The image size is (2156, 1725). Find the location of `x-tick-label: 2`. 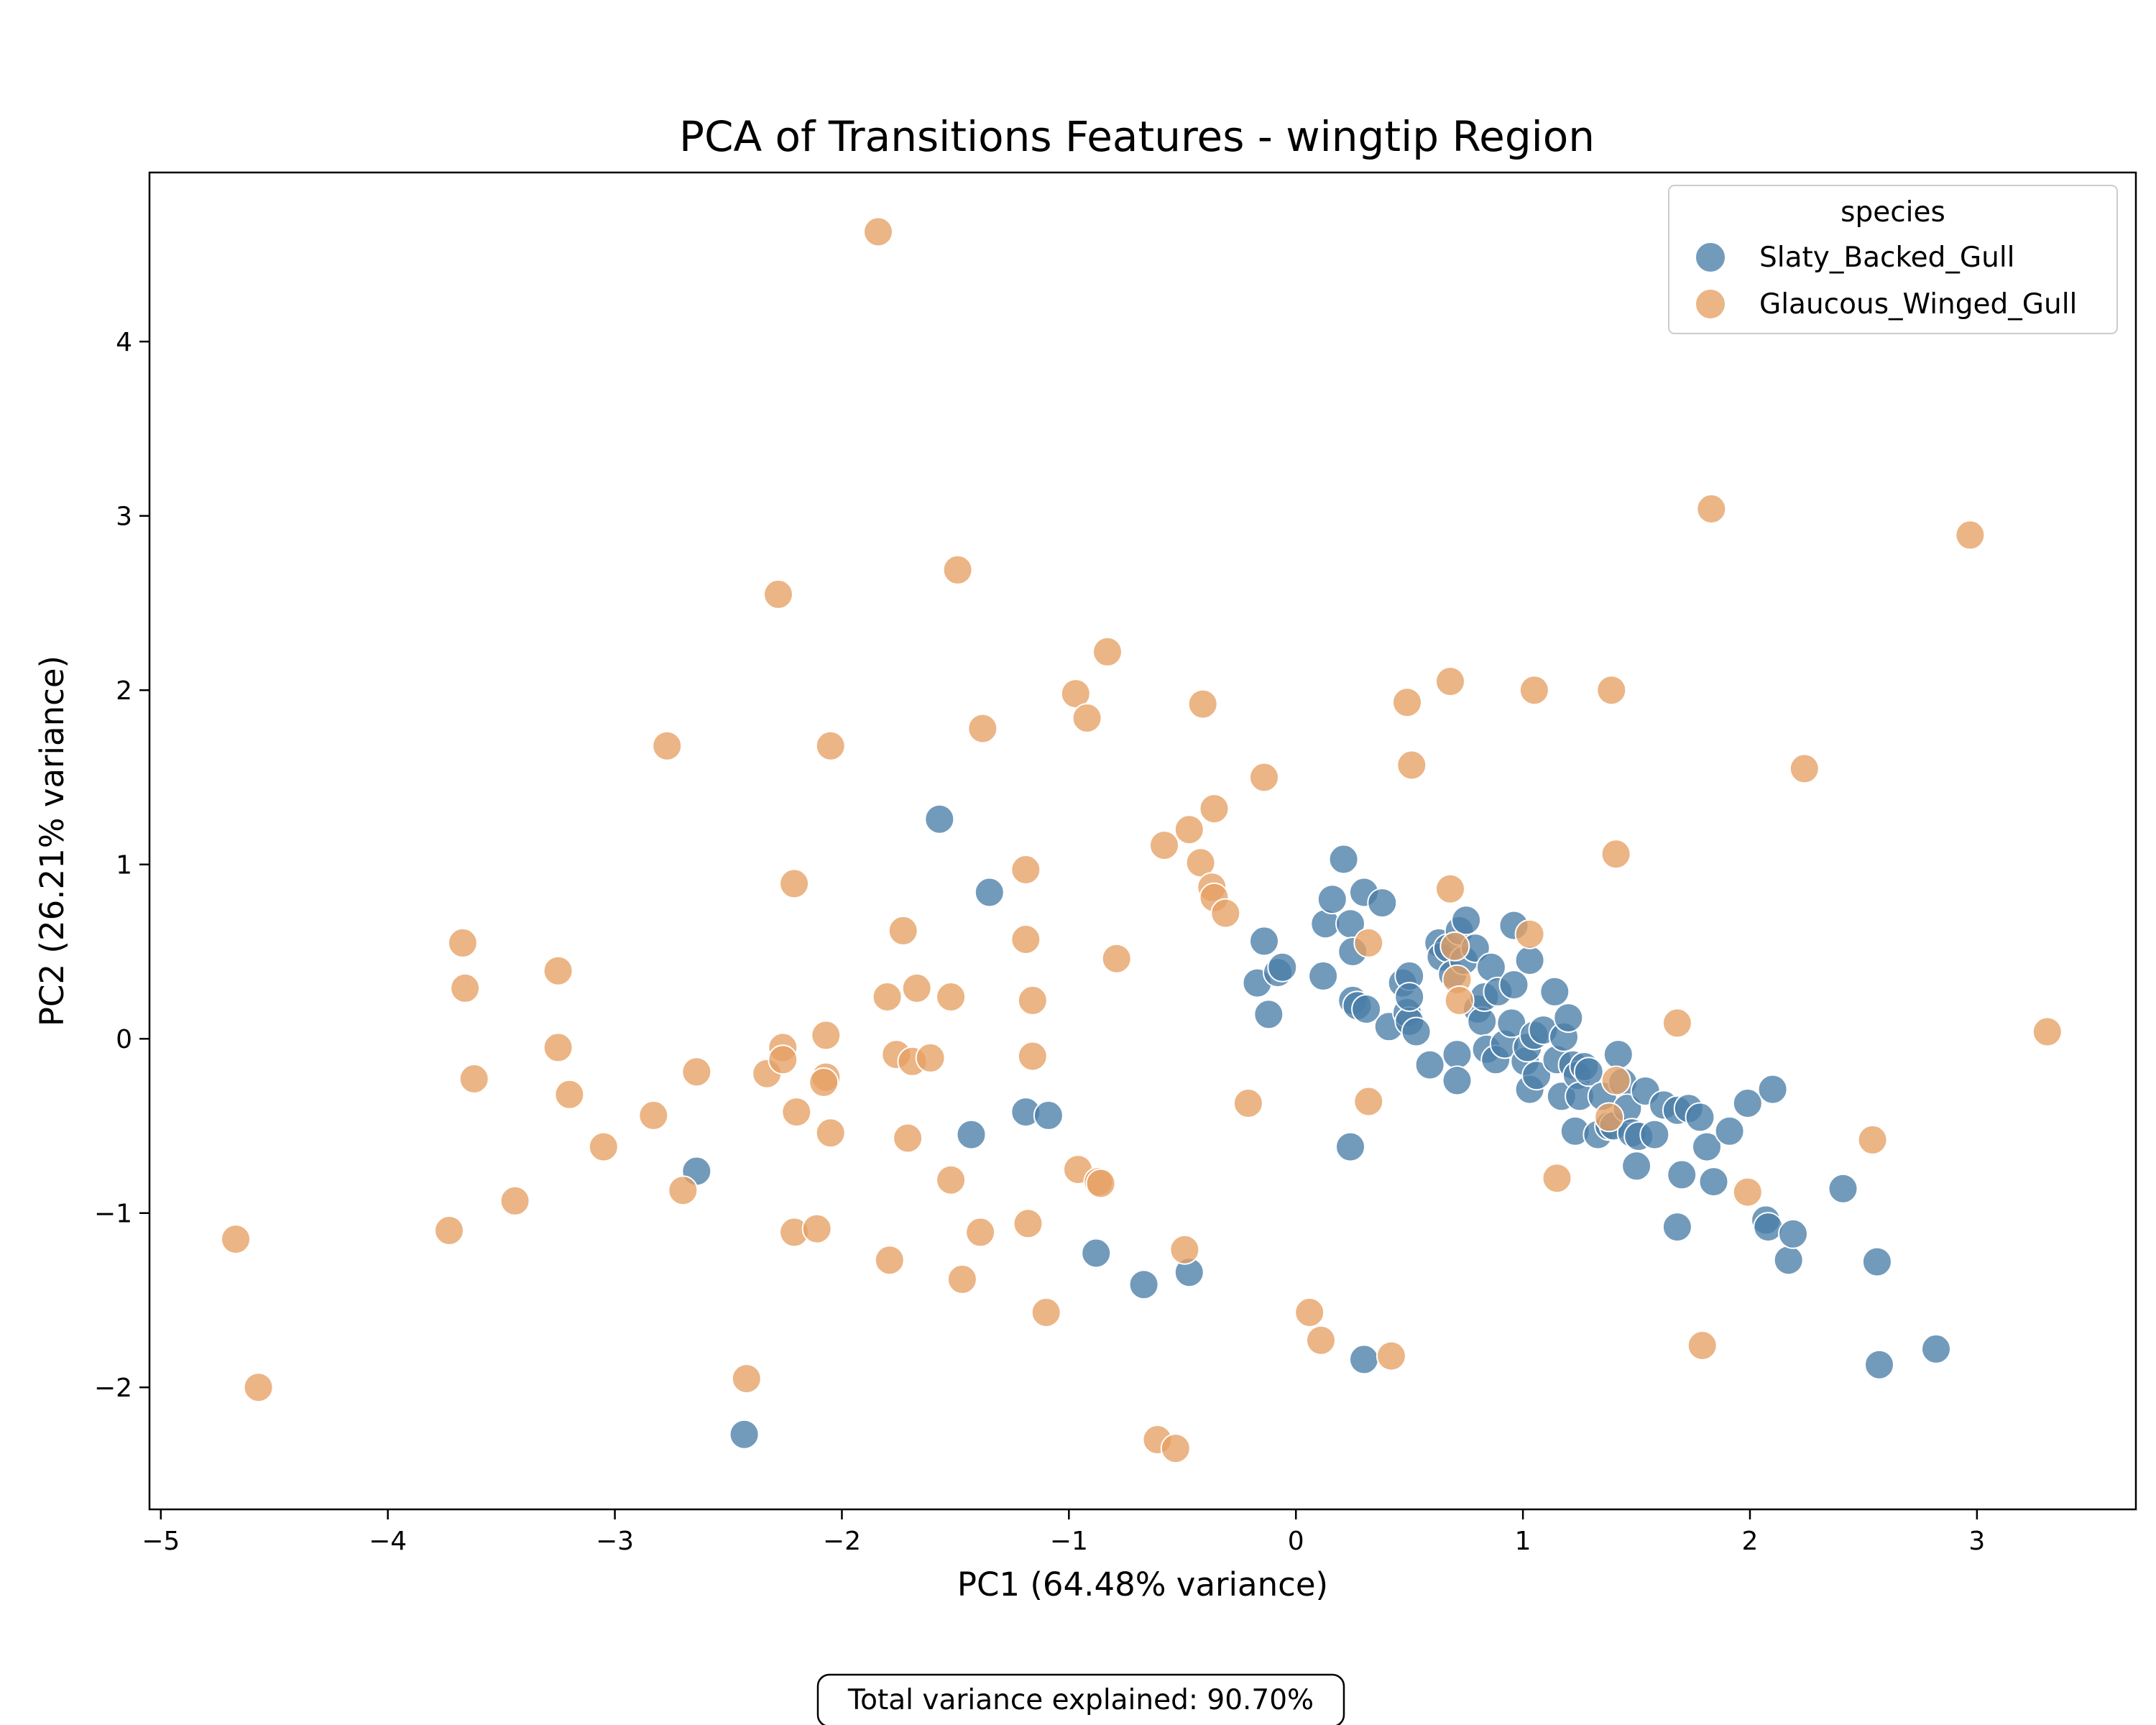

x-tick-label: 2 is located at coordinates (1751, 1541).